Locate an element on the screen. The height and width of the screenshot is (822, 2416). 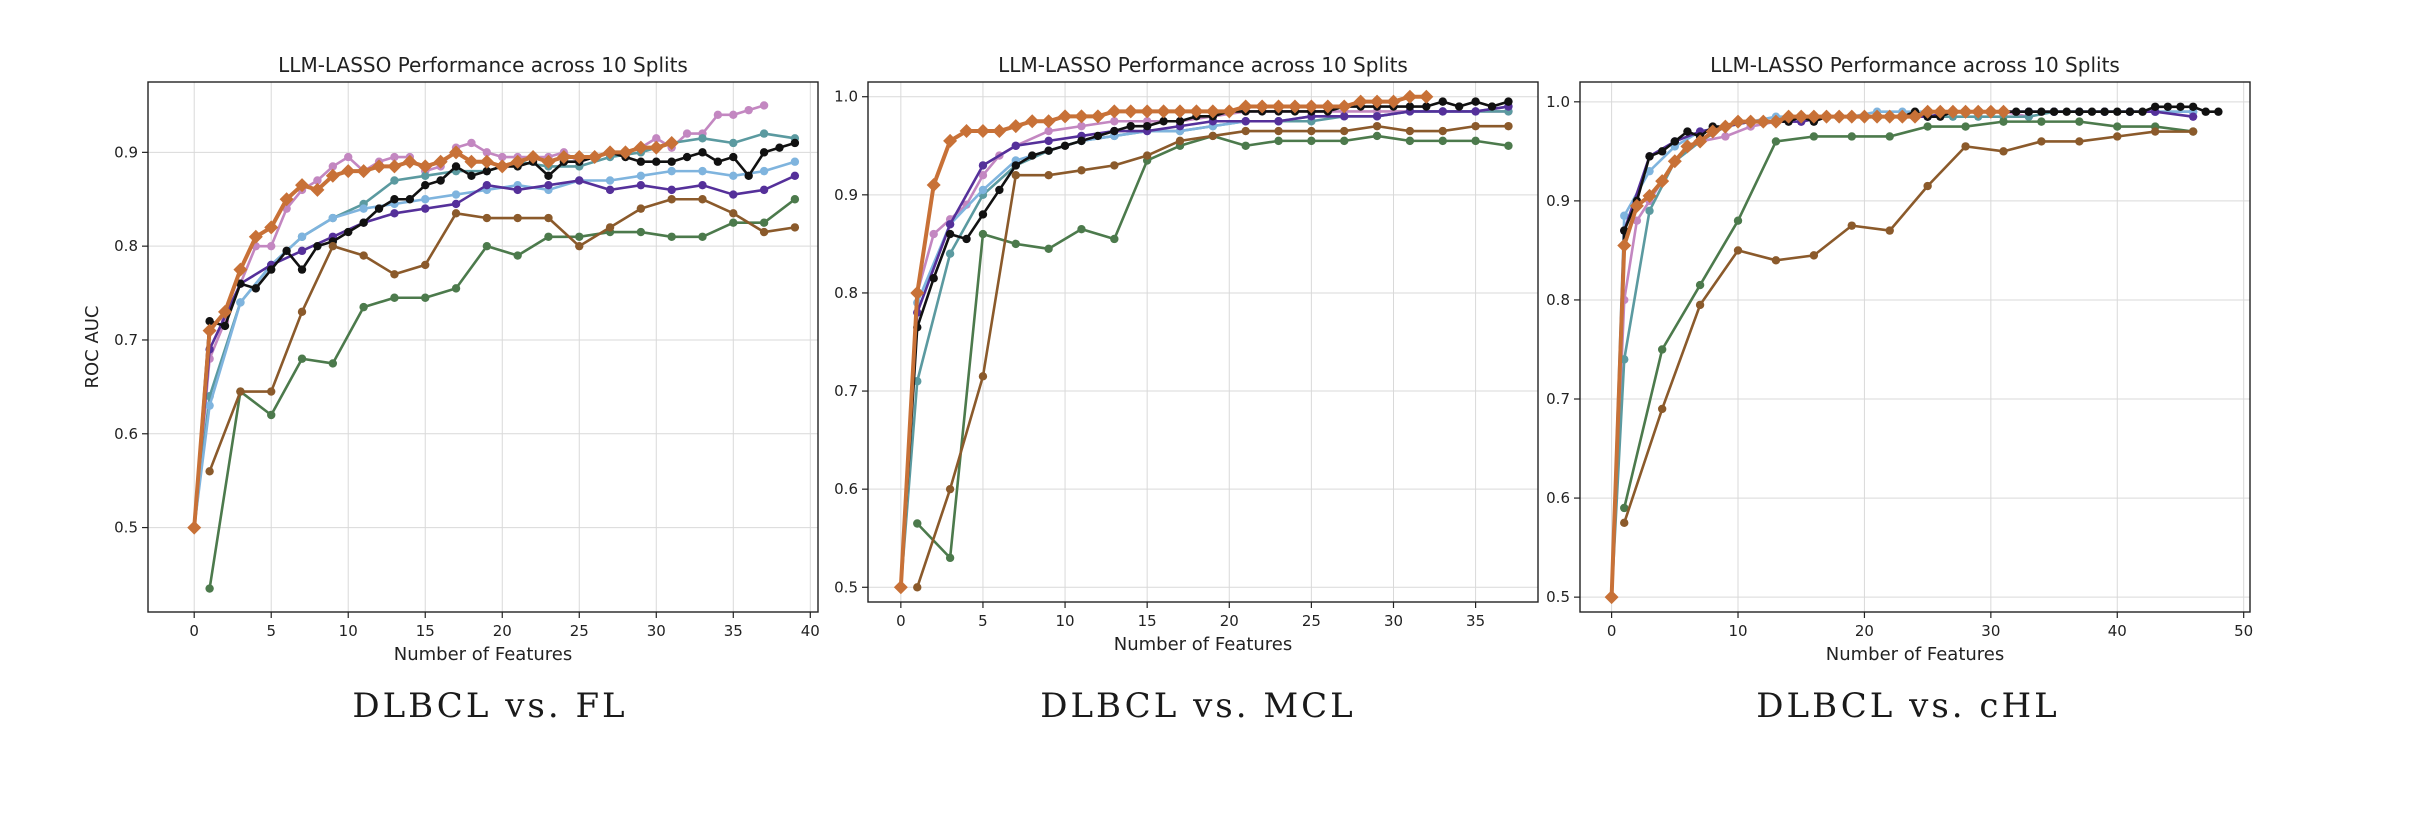
x-tick-label: 20 is located at coordinates (1229, 621).